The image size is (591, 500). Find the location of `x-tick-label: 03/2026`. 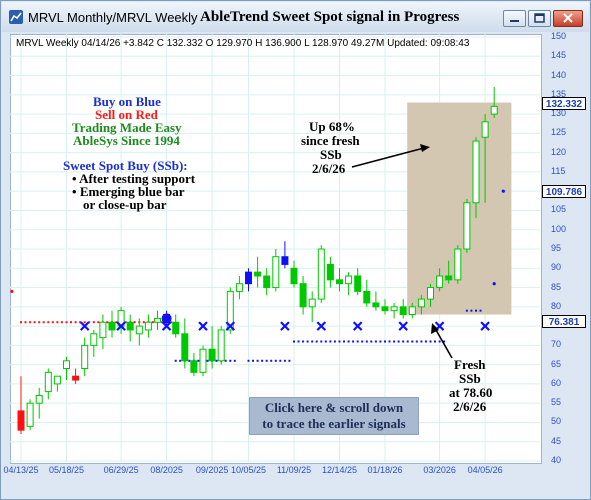

x-tick-label: 03/2026 is located at coordinates (439, 470).